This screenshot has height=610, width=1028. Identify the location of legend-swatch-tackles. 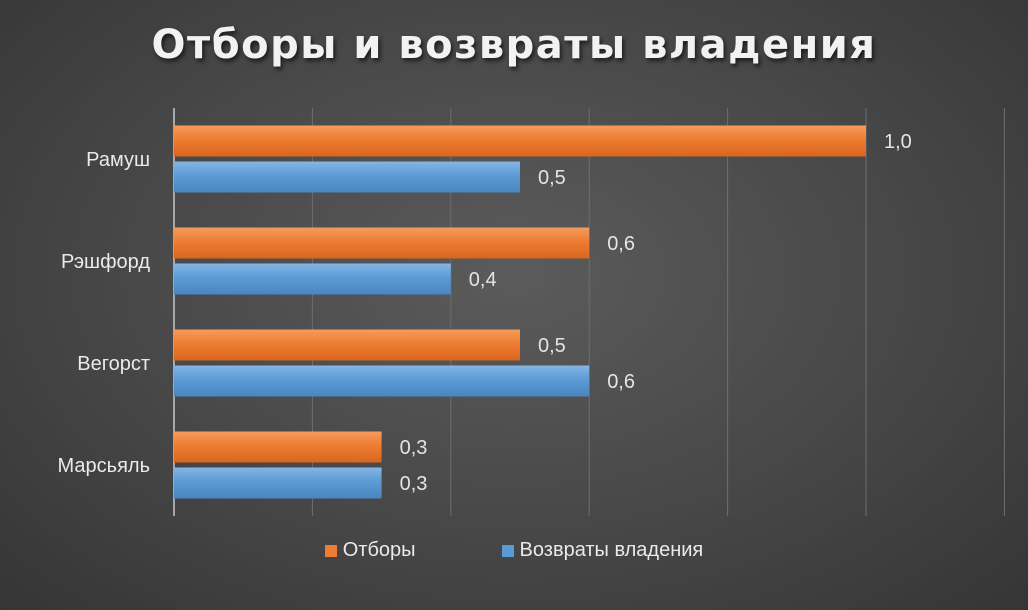
(330, 550).